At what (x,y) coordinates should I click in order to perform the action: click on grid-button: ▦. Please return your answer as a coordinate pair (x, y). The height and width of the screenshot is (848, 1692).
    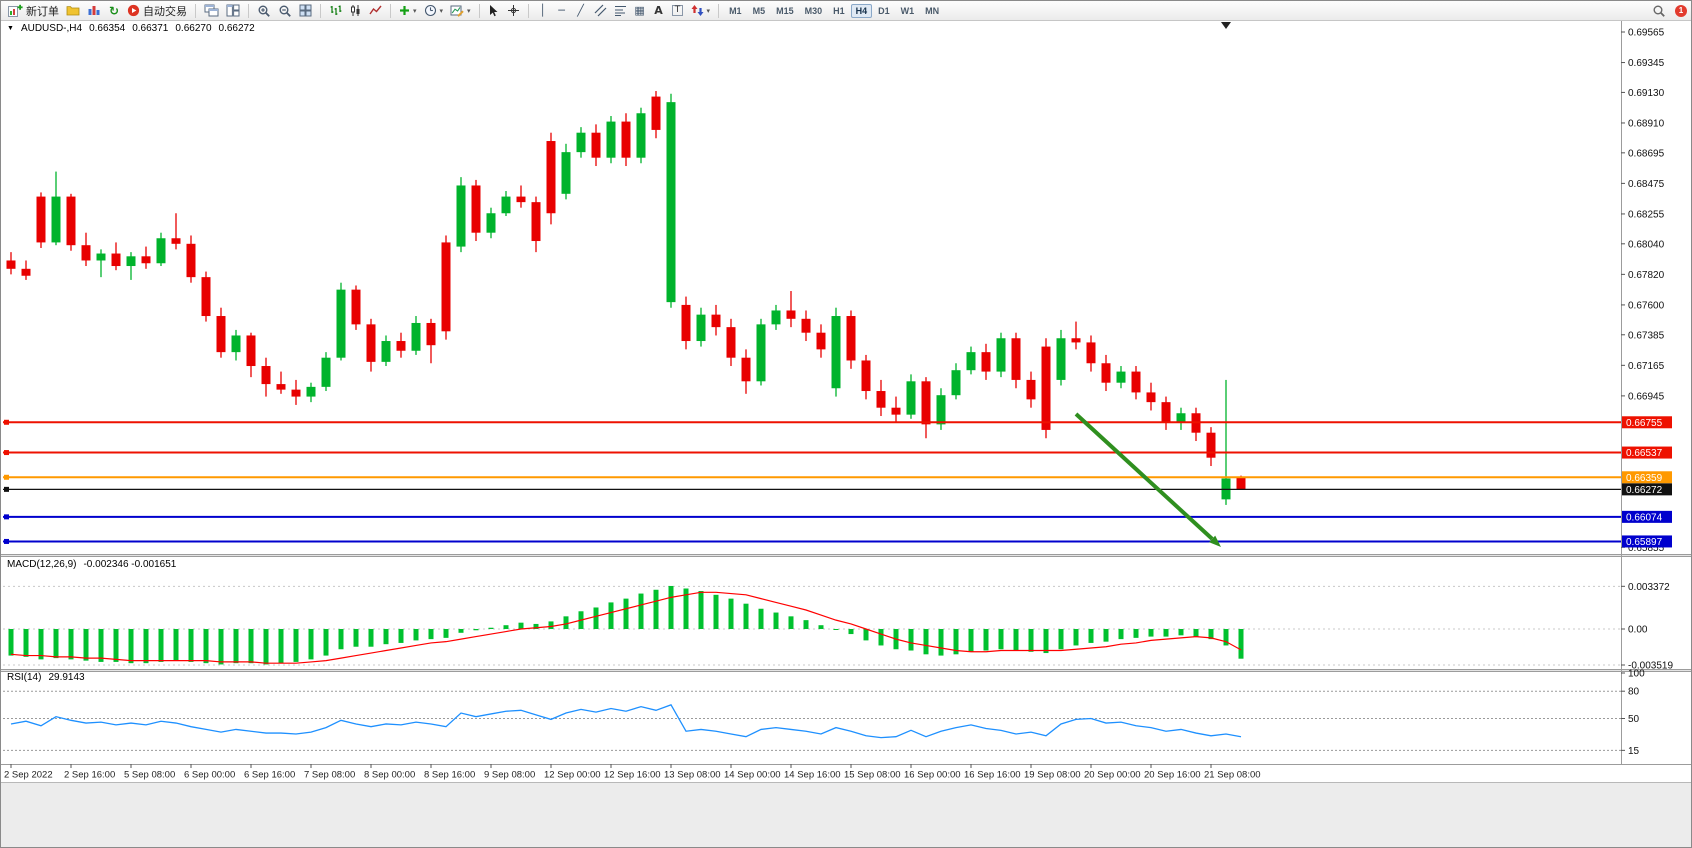
    Looking at the image, I should click on (640, 11).